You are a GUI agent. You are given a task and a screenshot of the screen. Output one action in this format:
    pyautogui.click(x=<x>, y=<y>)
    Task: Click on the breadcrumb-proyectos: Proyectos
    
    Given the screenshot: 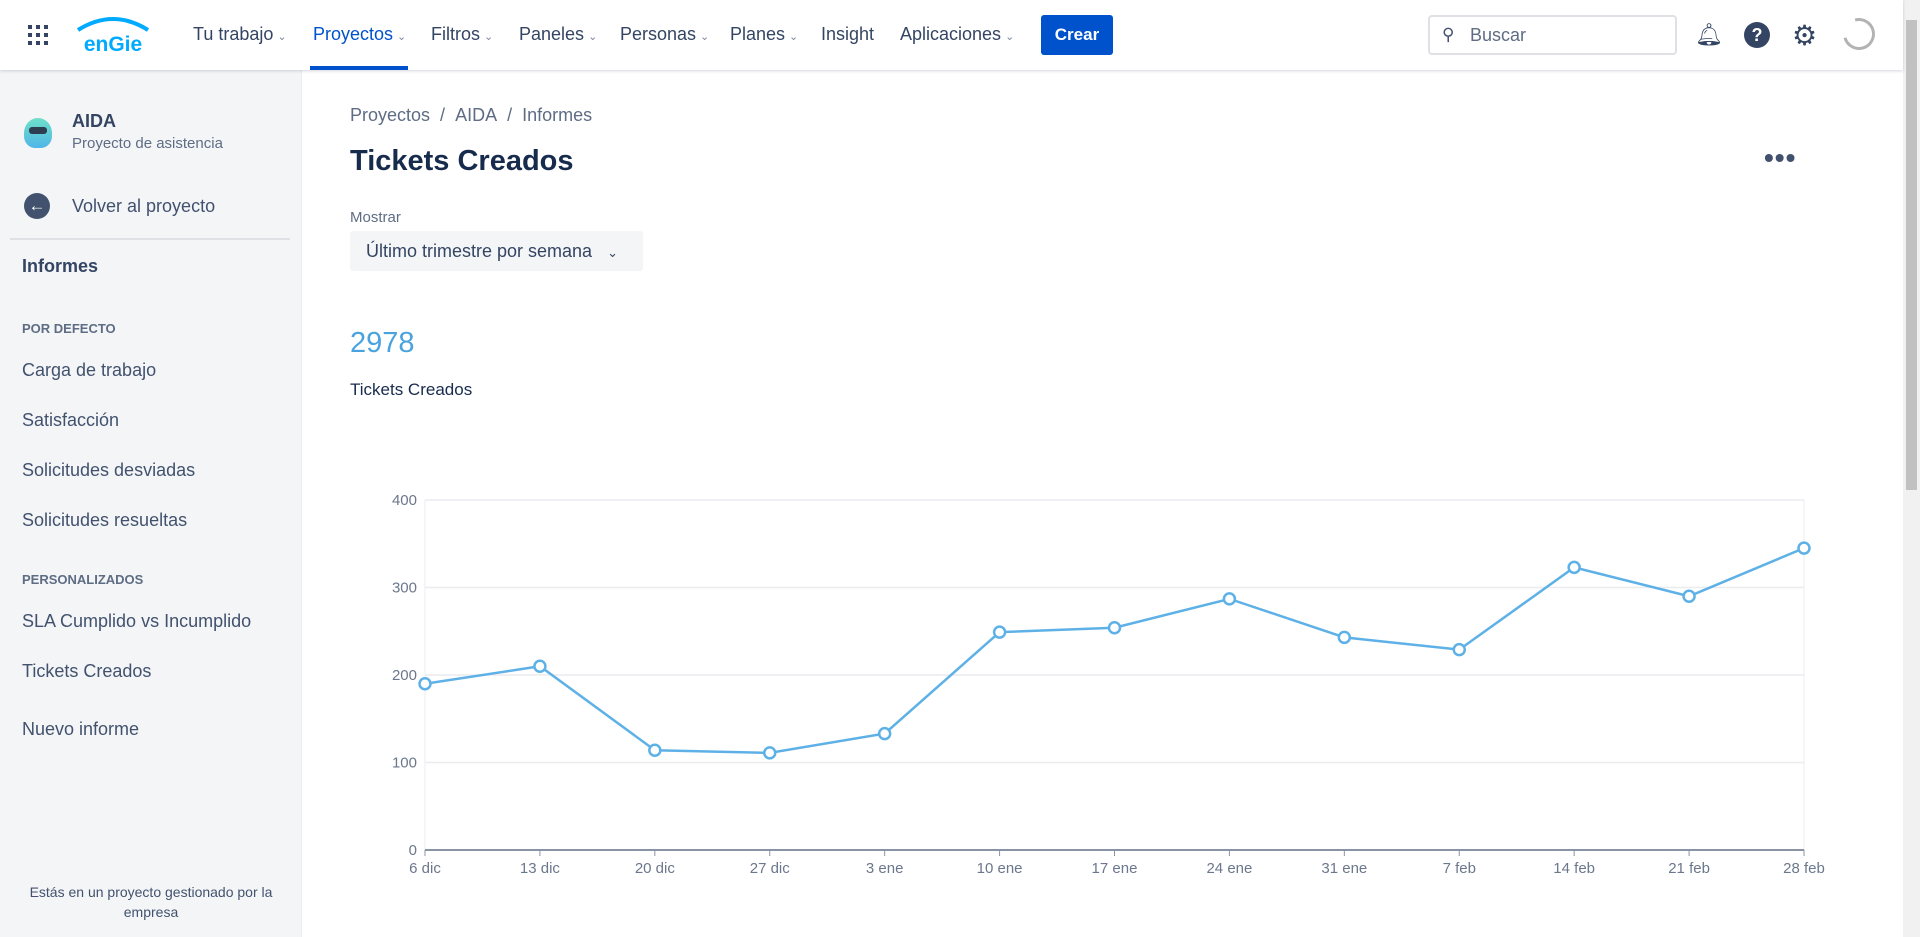 What is the action you would take?
    pyautogui.click(x=390, y=115)
    